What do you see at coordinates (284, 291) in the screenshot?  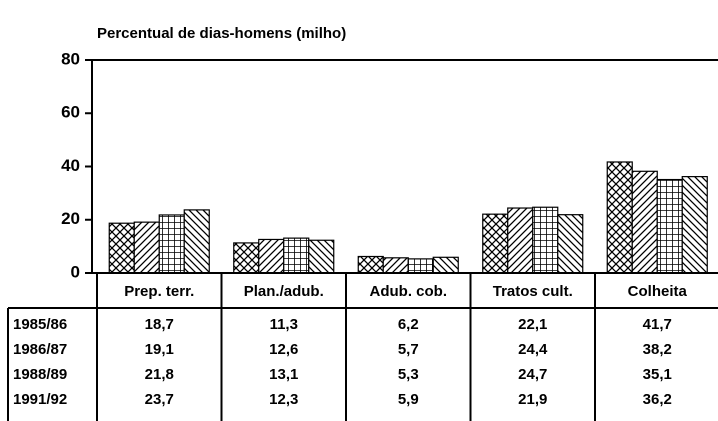 I see `x-tick-label: Plan./adub.` at bounding box center [284, 291].